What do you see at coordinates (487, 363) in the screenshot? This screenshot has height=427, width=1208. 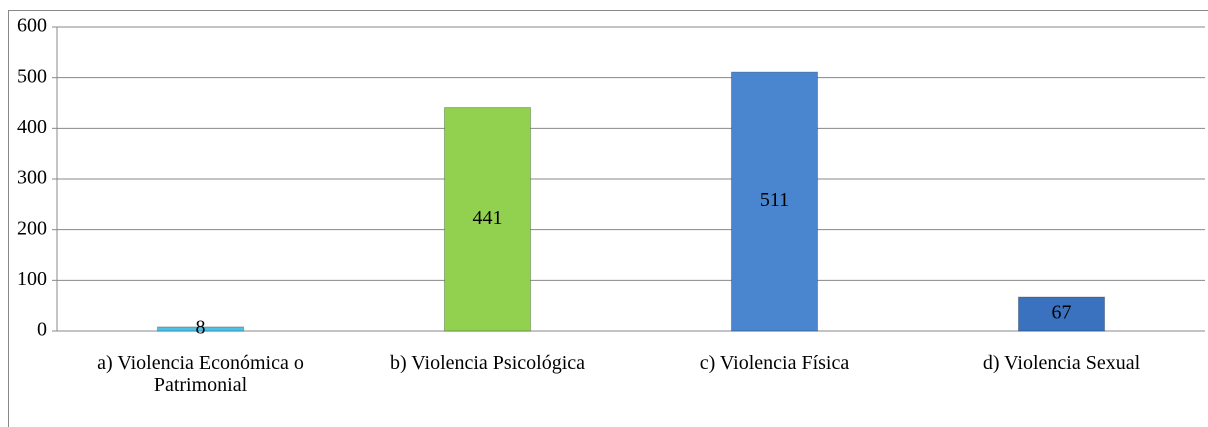 I see `x-tick-label: b) Violencia Psicológica` at bounding box center [487, 363].